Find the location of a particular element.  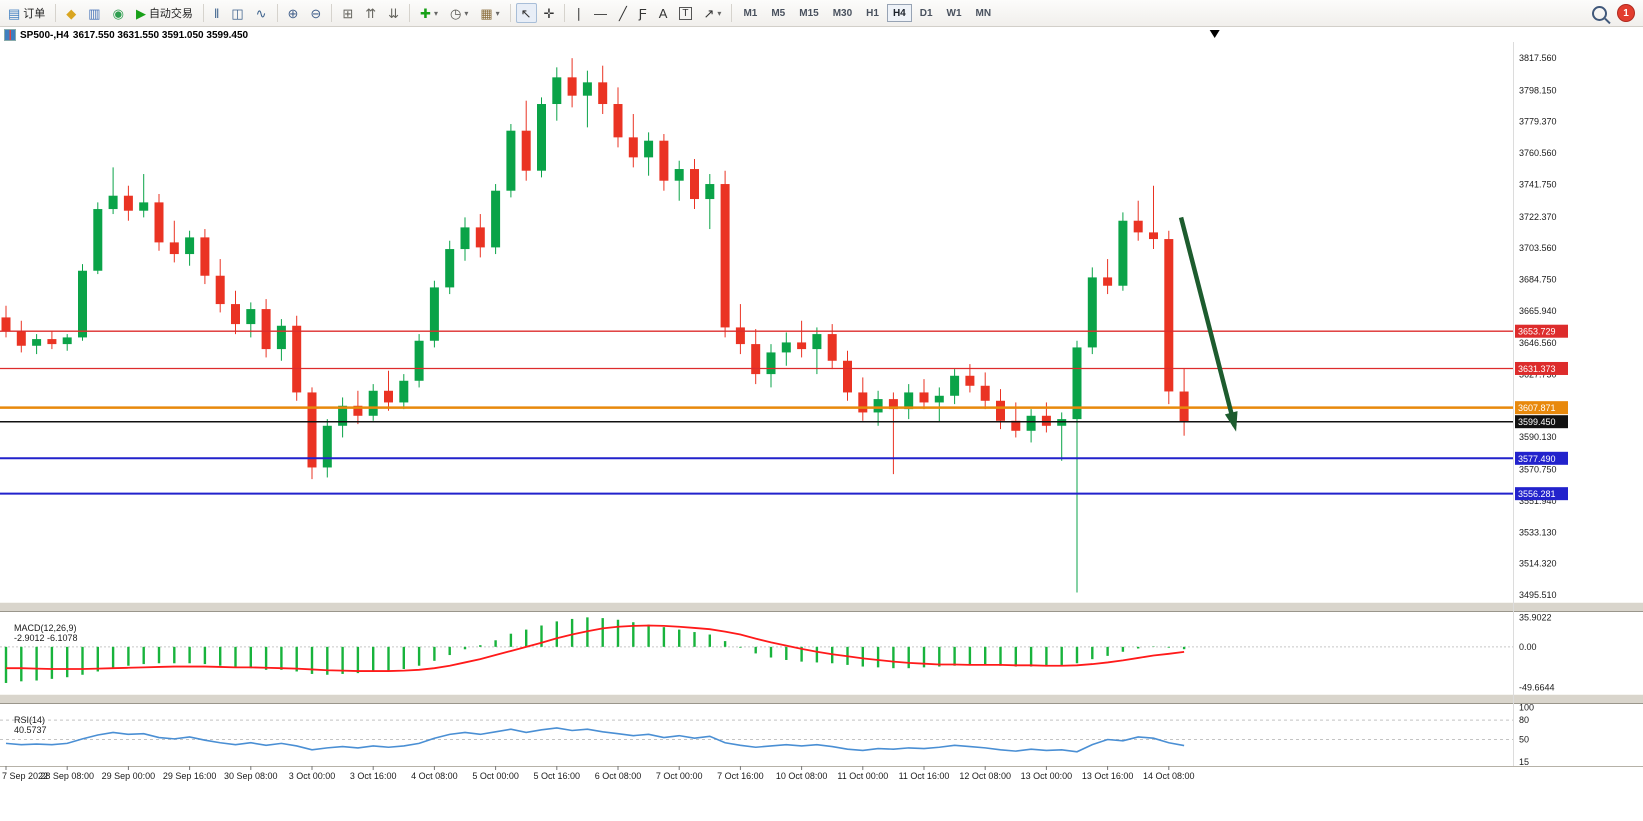

autotrading-label: 自动交易 is located at coordinates (170, 14).